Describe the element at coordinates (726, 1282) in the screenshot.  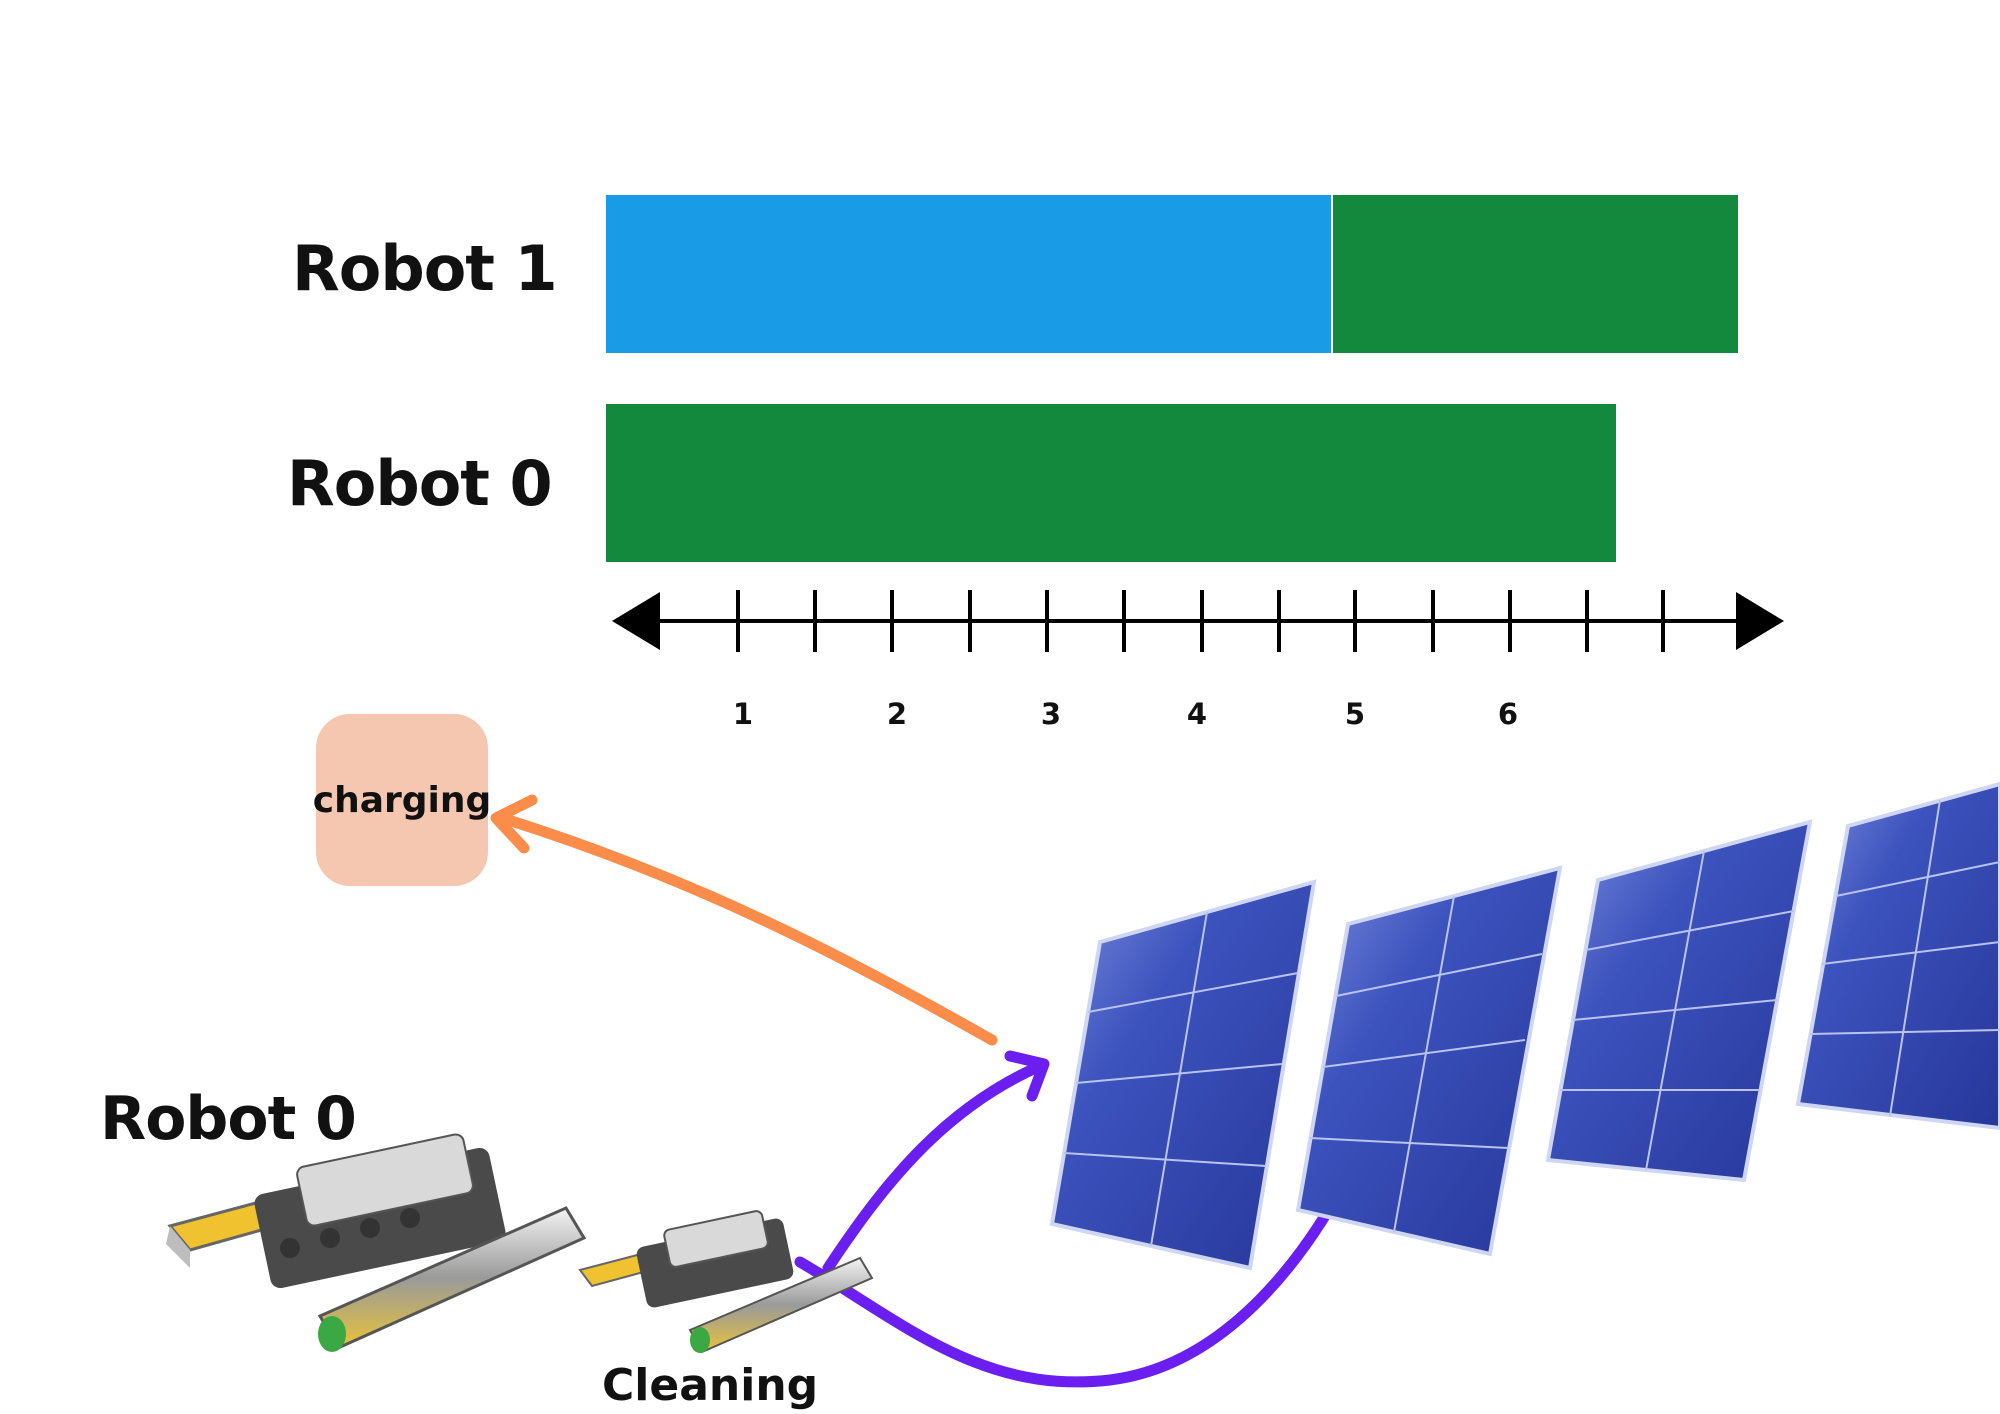
I see `robot-0-small-illustration` at that location.